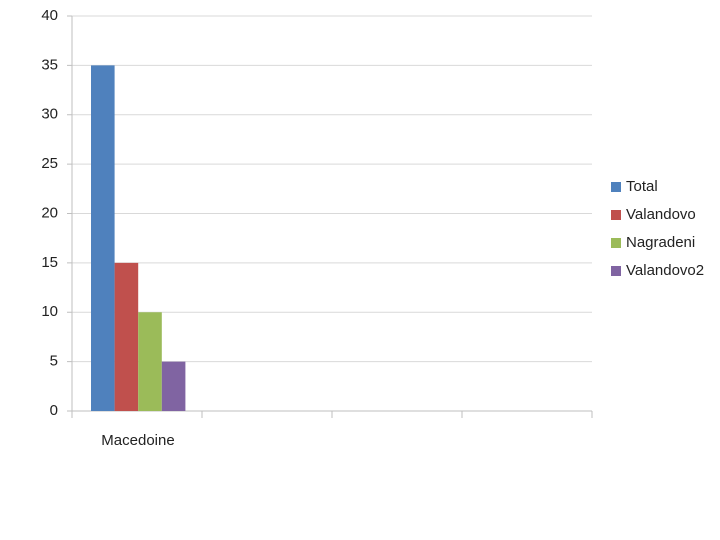 The width and height of the screenshot is (720, 540). What do you see at coordinates (49, 163) in the screenshot?
I see `y-tick-label: 25` at bounding box center [49, 163].